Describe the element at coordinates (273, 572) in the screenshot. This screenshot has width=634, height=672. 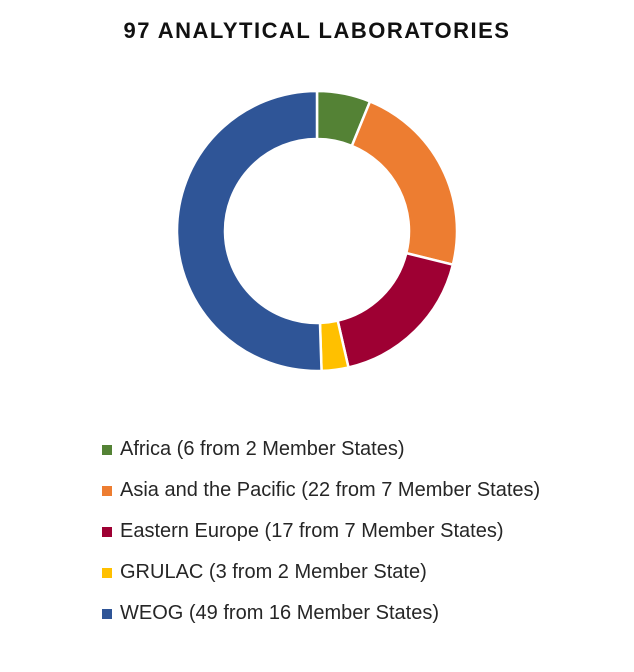
I see `legend-label: GRULAC (3 from 2 Member State)` at that location.